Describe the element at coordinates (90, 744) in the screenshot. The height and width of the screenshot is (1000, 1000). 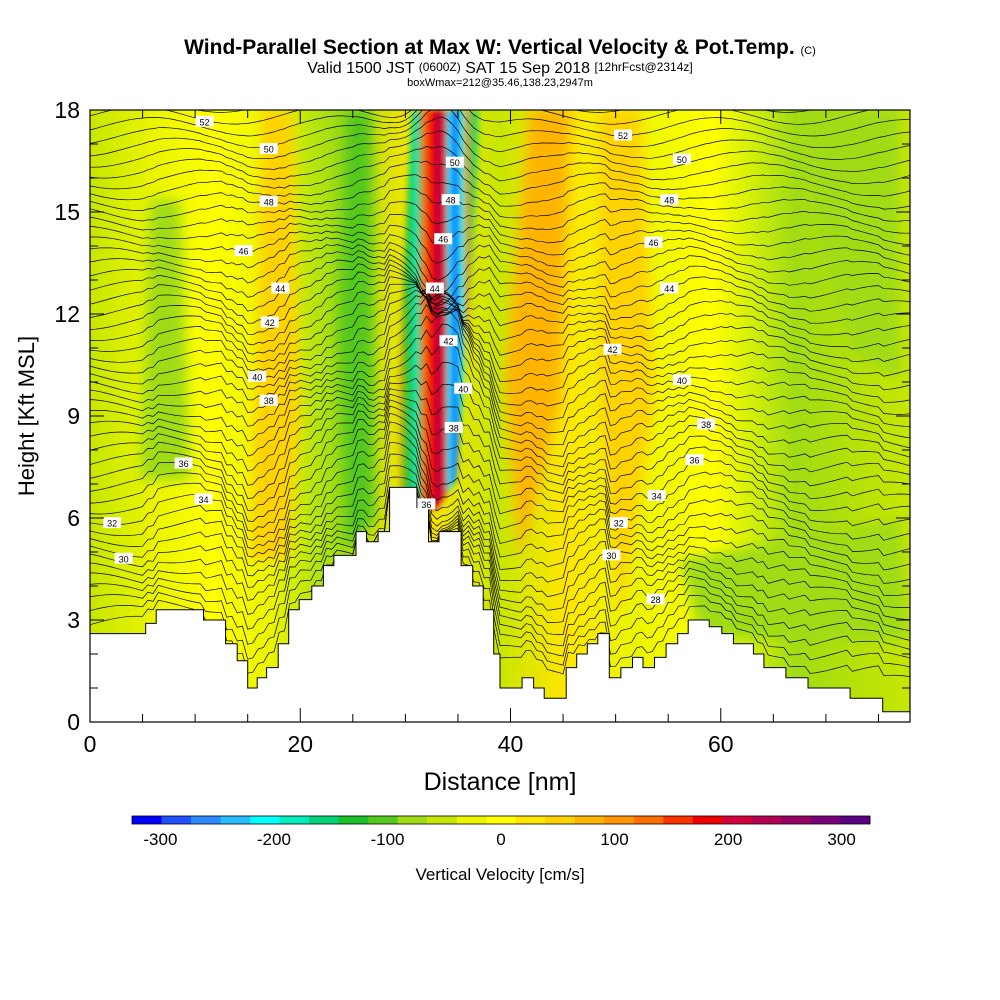
I see `x-tick-label: 0` at that location.